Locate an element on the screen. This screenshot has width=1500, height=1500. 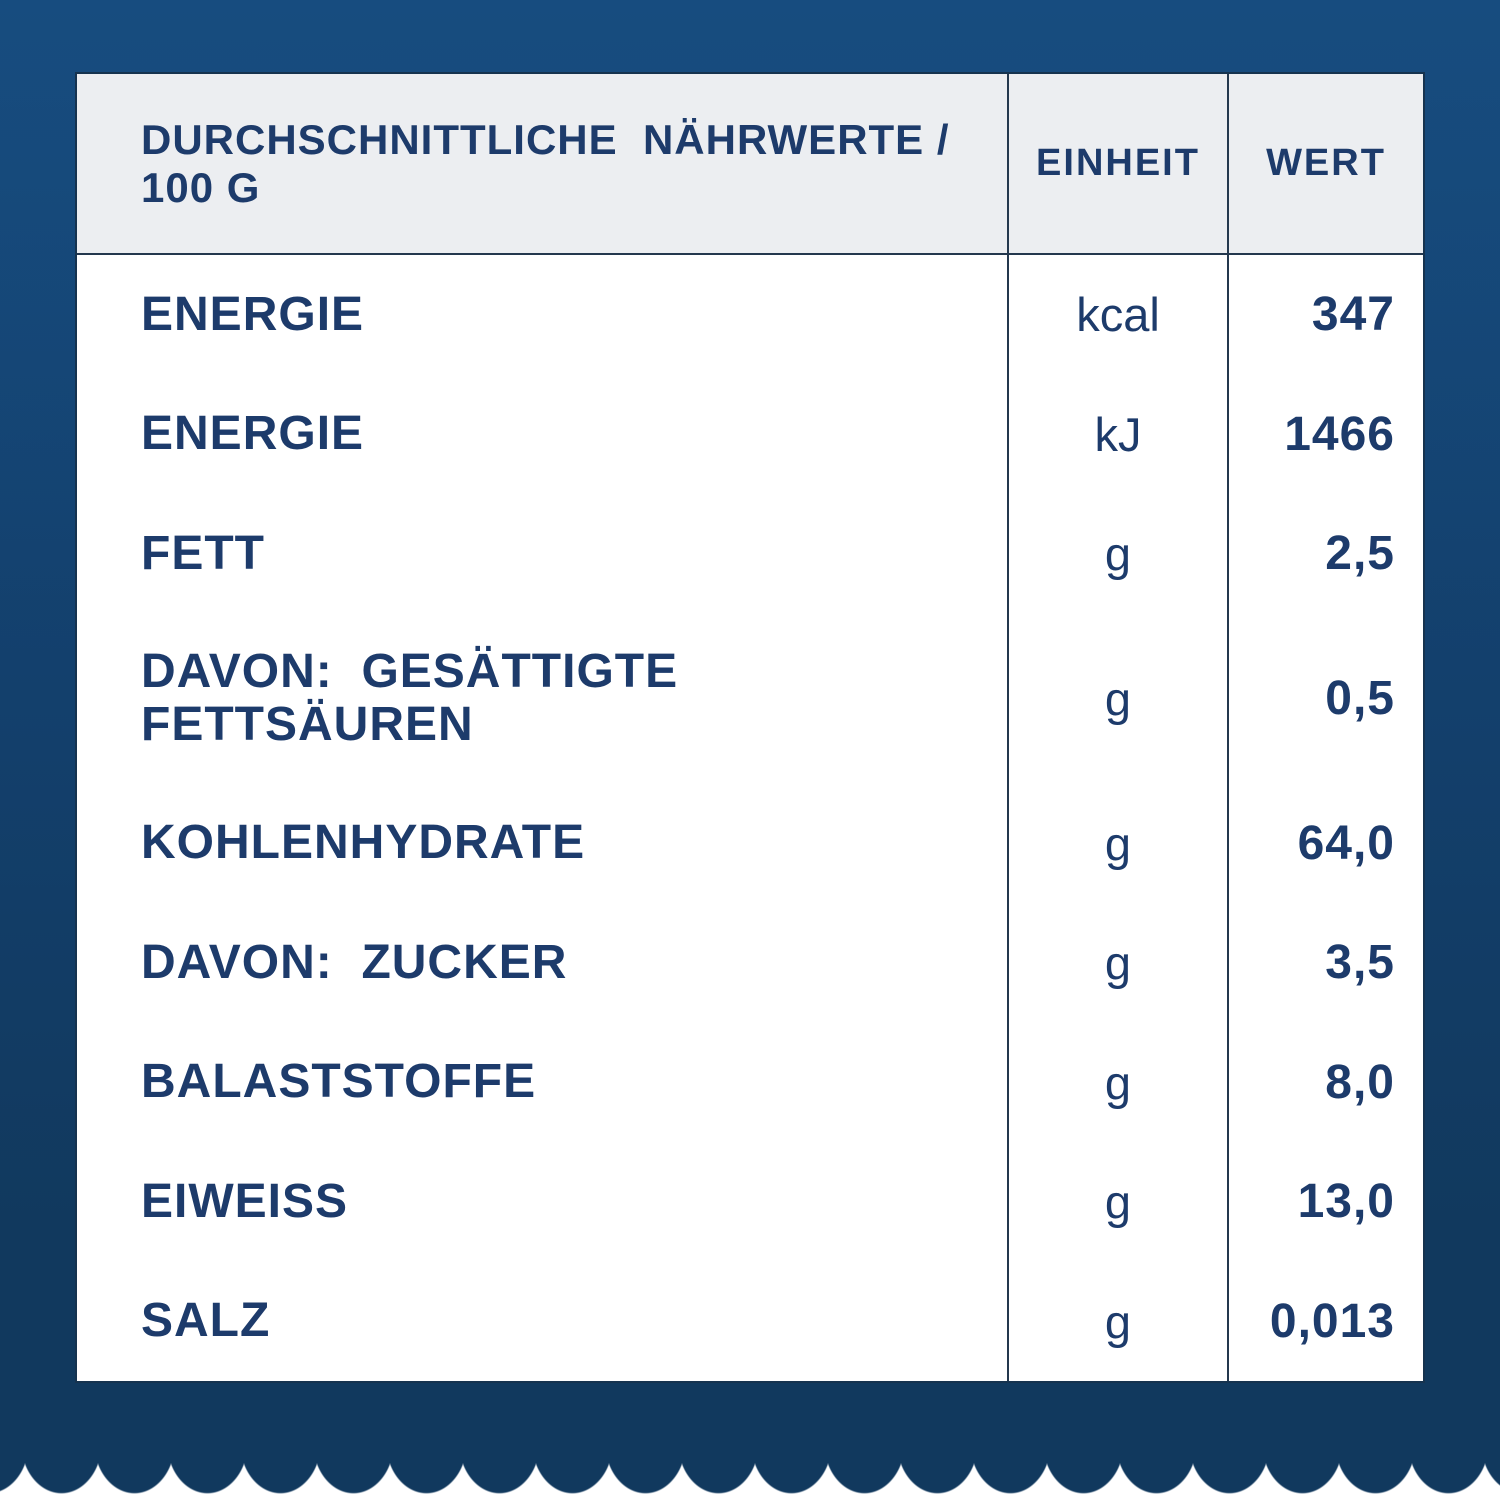
row-value-cell: 64,0 is located at coordinates (1325, 843).